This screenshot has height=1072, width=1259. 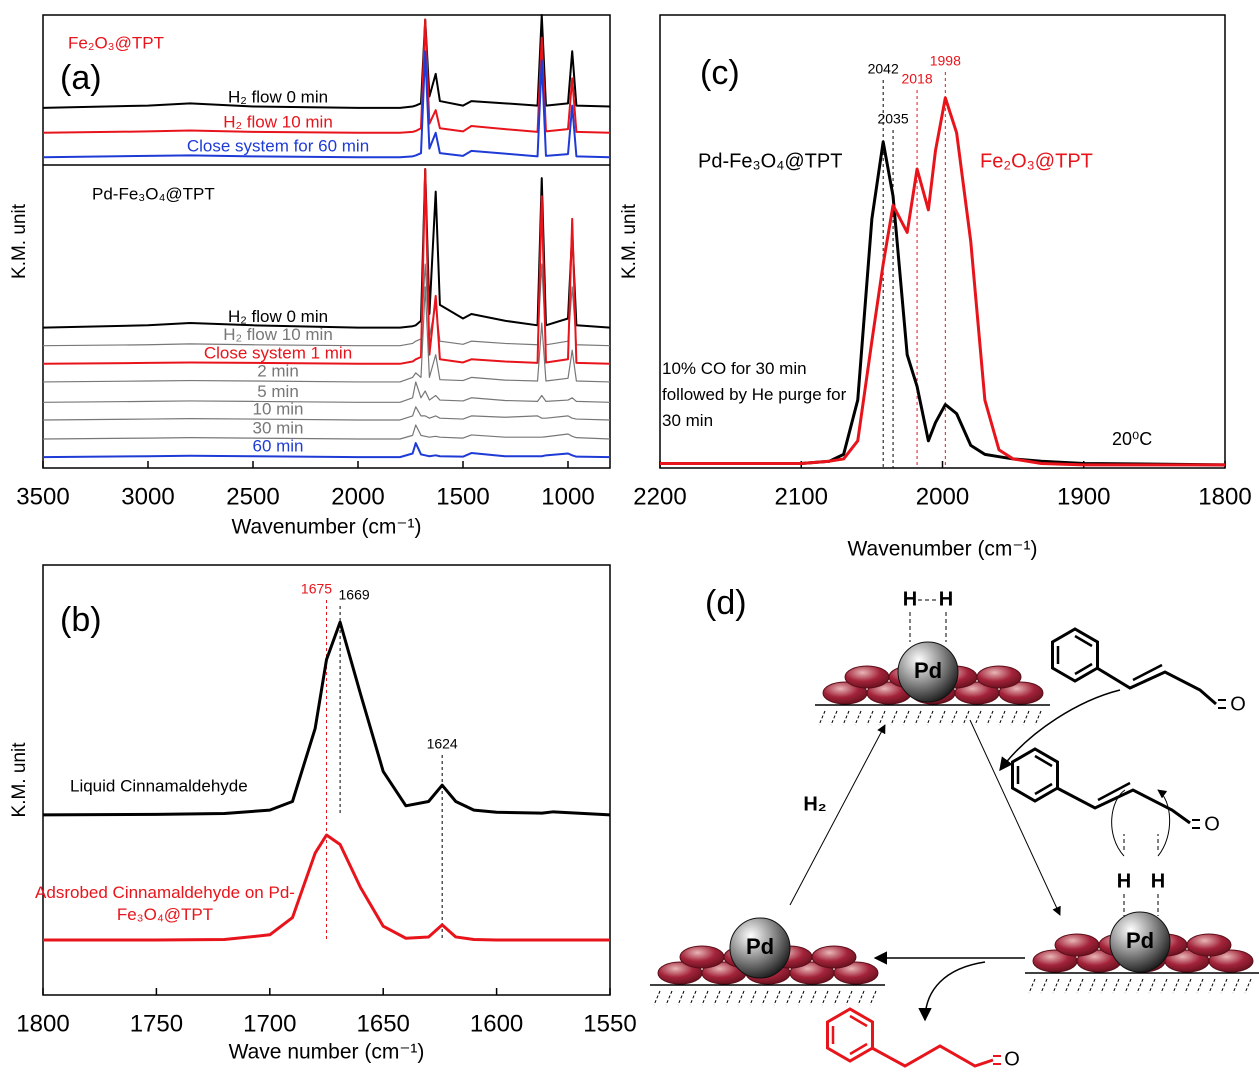 What do you see at coordinates (462, 496) in the screenshot?
I see `x-tick-label: 1500` at bounding box center [462, 496].